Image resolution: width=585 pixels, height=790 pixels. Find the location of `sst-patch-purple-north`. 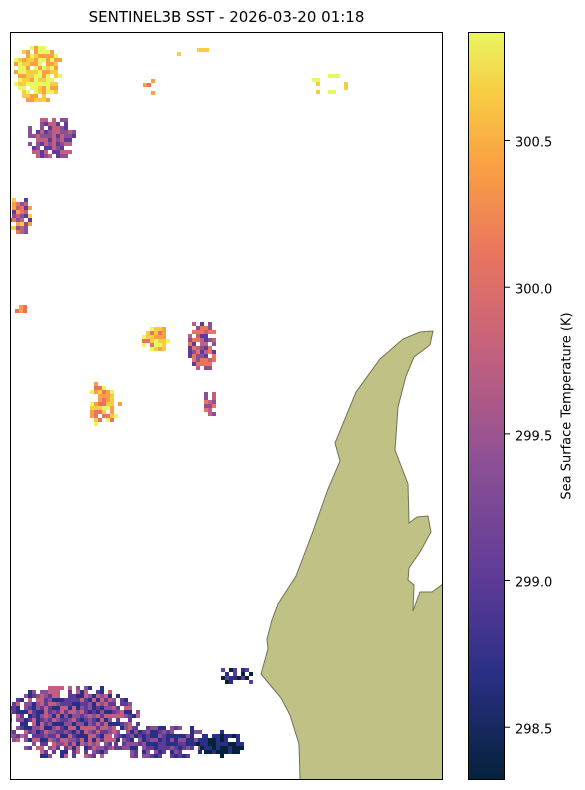

sst-patch-purple-north is located at coordinates (52, 138).